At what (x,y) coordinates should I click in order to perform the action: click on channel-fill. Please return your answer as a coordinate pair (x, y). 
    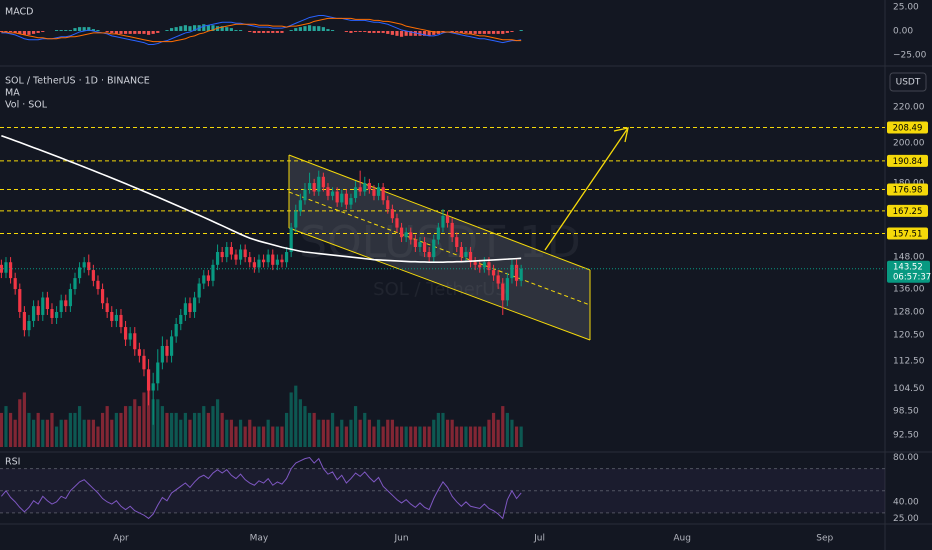
    Looking at the image, I should click on (439, 247).